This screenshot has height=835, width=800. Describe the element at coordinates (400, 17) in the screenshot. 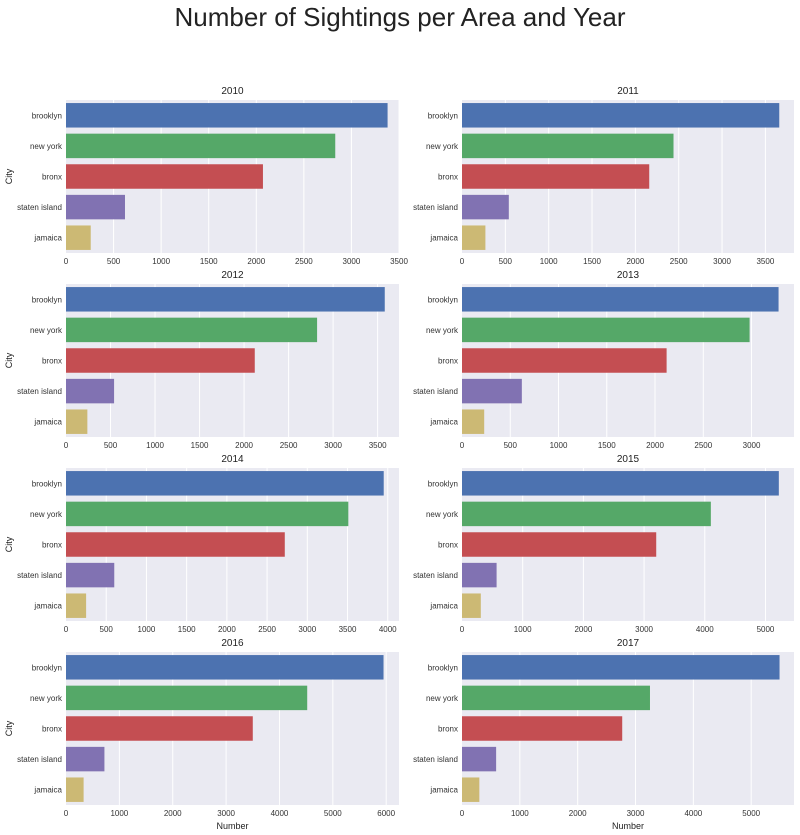

I see `figure-title: Number of Sightings per Area and Year` at that location.